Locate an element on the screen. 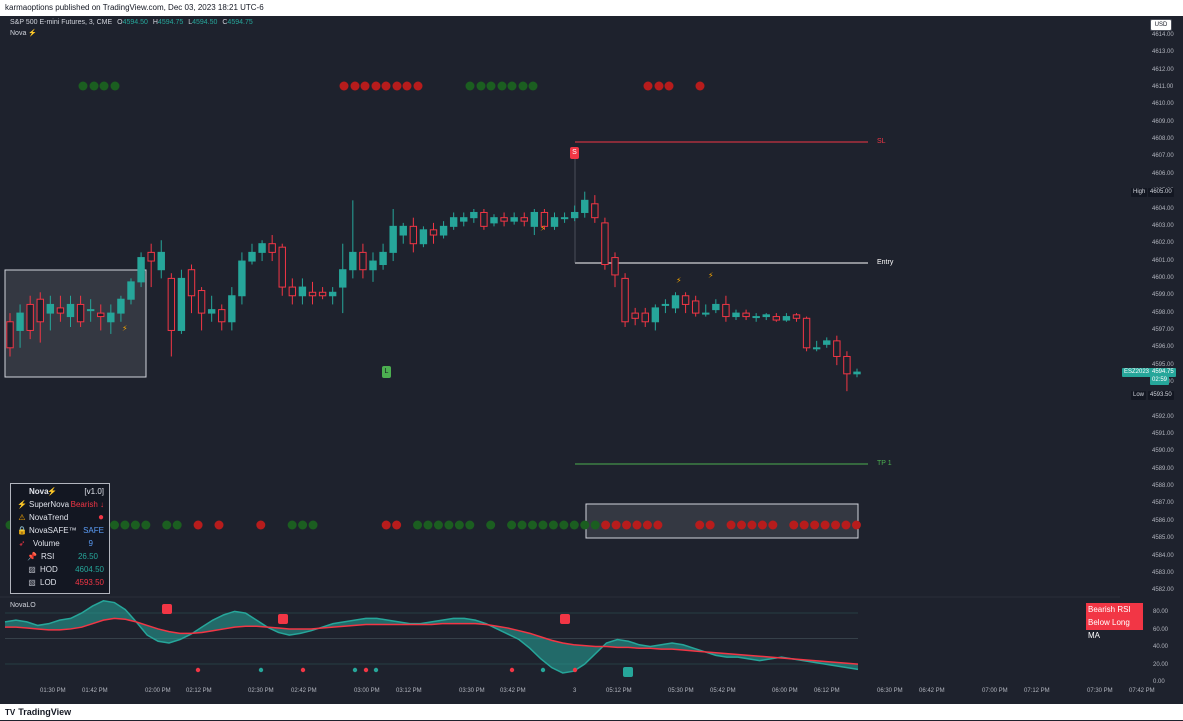  osc-slow-line is located at coordinates (432, 641).